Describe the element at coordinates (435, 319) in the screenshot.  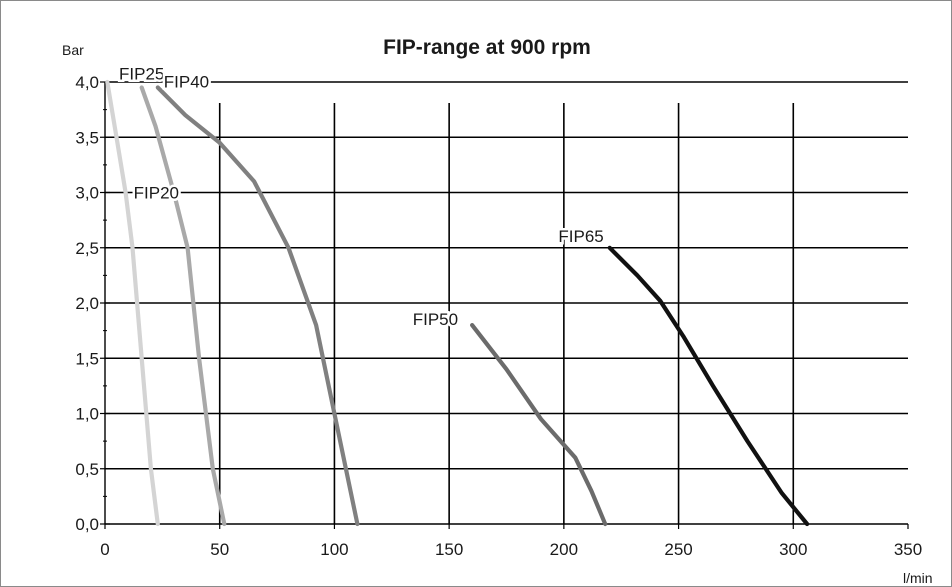
I see `series-label-fip50: FIP50` at that location.